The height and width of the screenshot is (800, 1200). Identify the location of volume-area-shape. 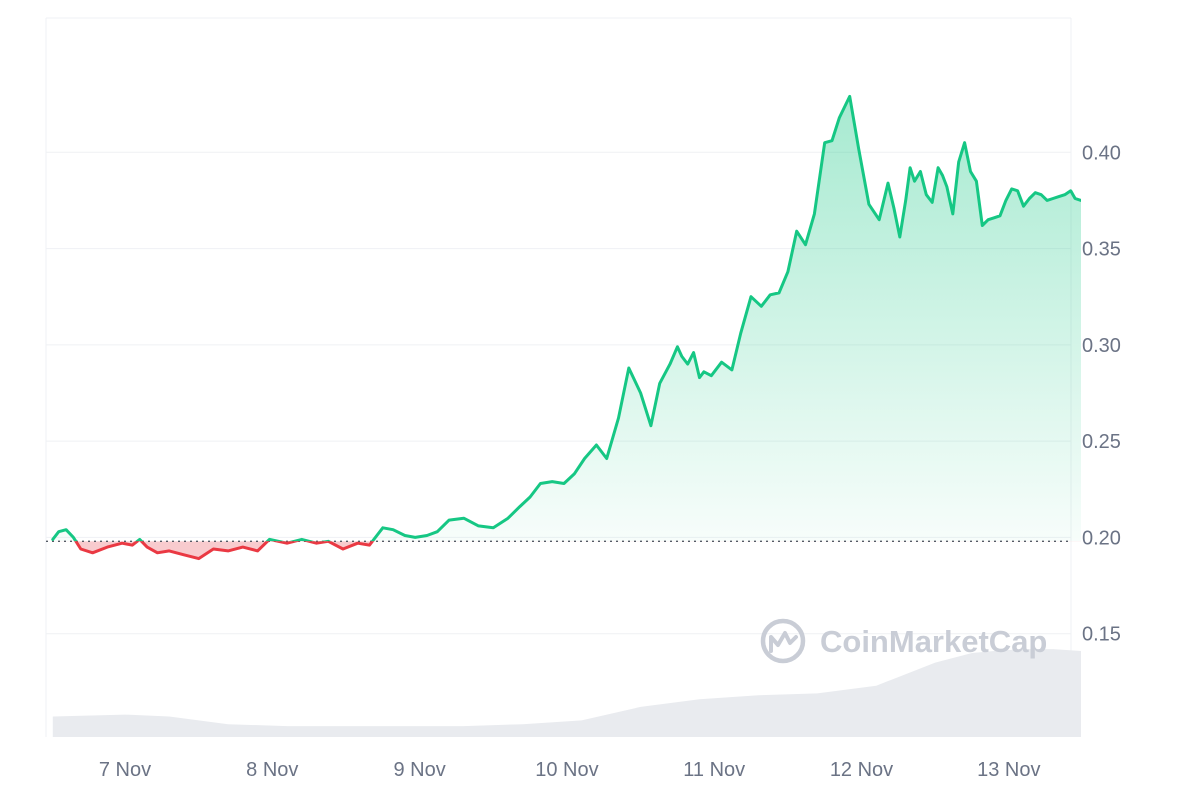
(566, 693).